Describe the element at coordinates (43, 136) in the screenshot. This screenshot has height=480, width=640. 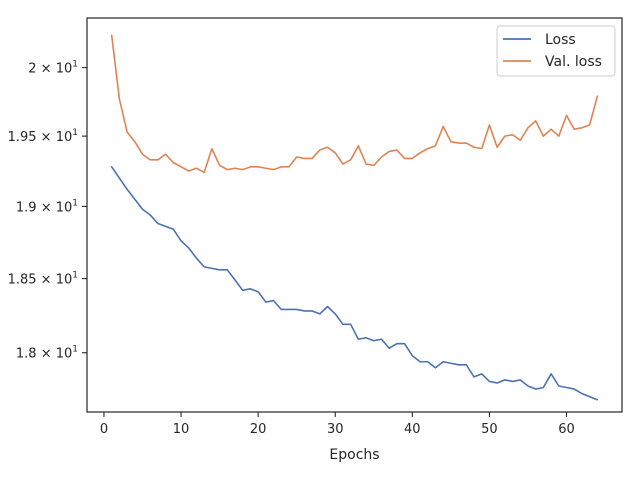
I see `y-tick-label: 1.95 × 10¹` at that location.